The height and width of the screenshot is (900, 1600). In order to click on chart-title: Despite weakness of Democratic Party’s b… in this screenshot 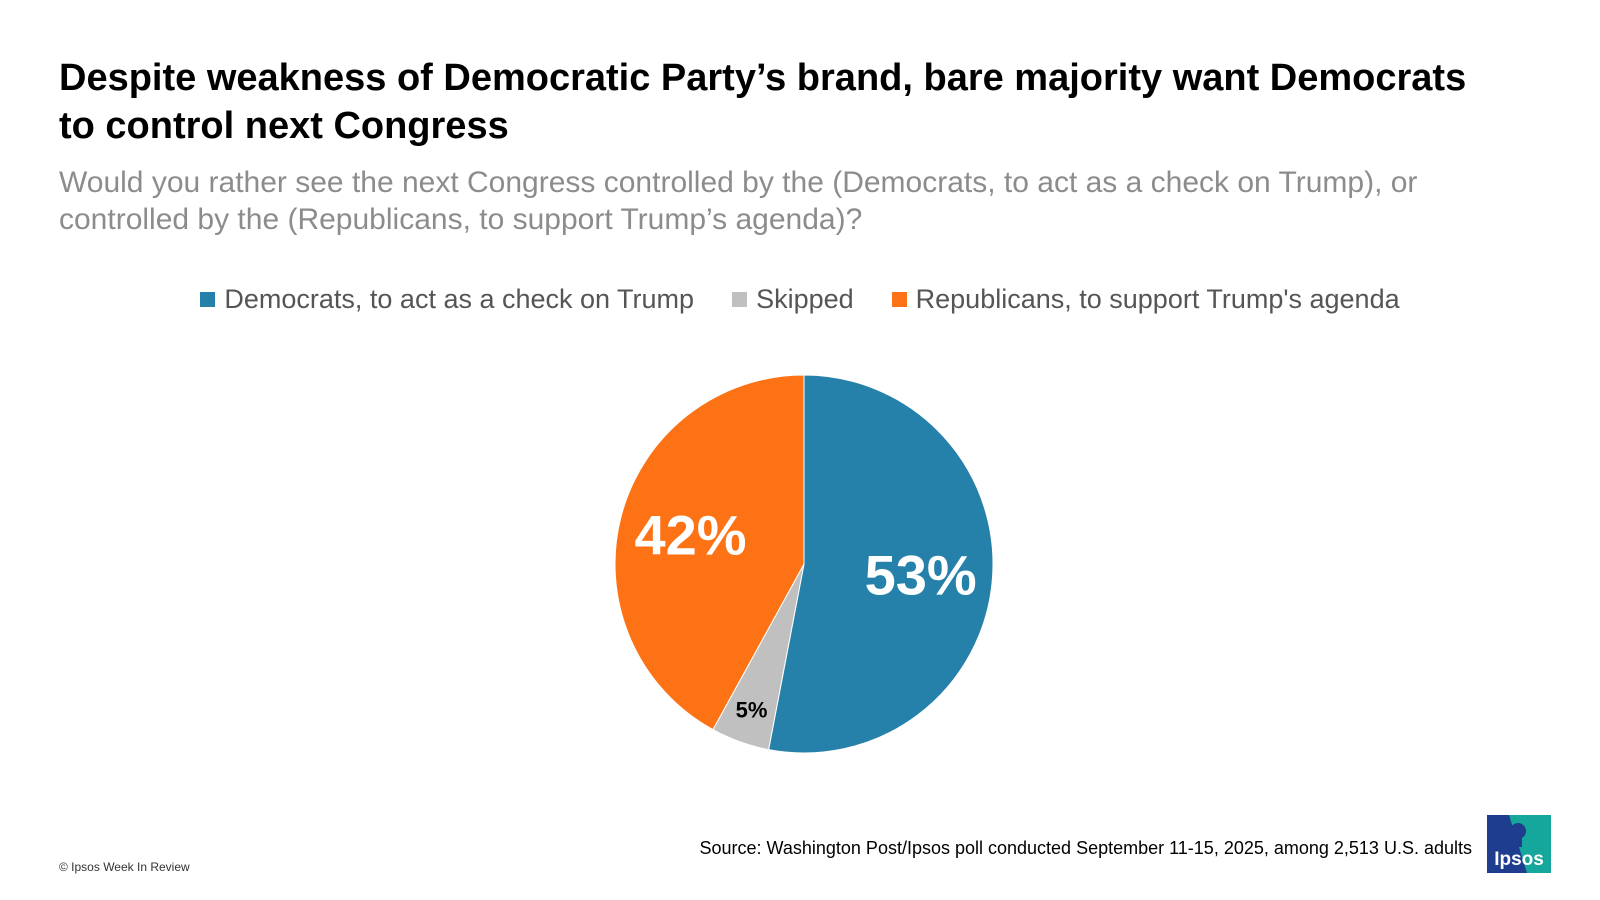, I will do `click(763, 102)`.